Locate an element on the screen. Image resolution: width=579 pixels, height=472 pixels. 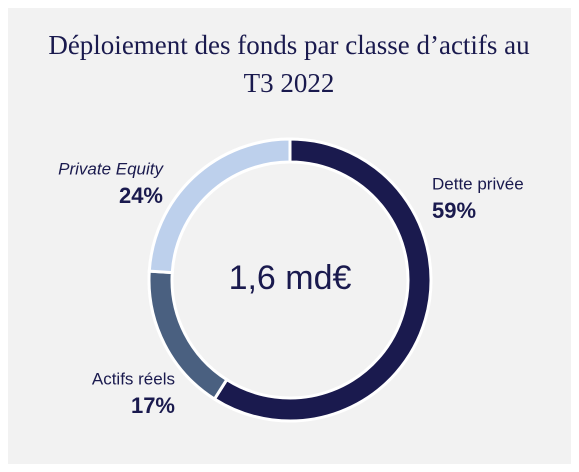
category-label: Dette privée is located at coordinates (478, 183).